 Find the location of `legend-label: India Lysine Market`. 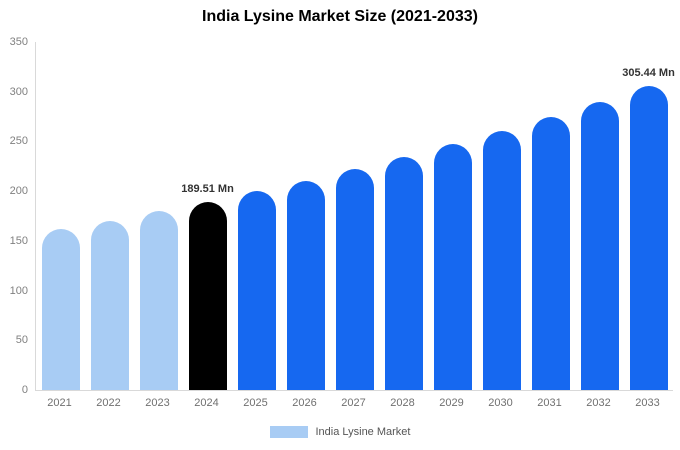

legend-label: India Lysine Market is located at coordinates (363, 432).